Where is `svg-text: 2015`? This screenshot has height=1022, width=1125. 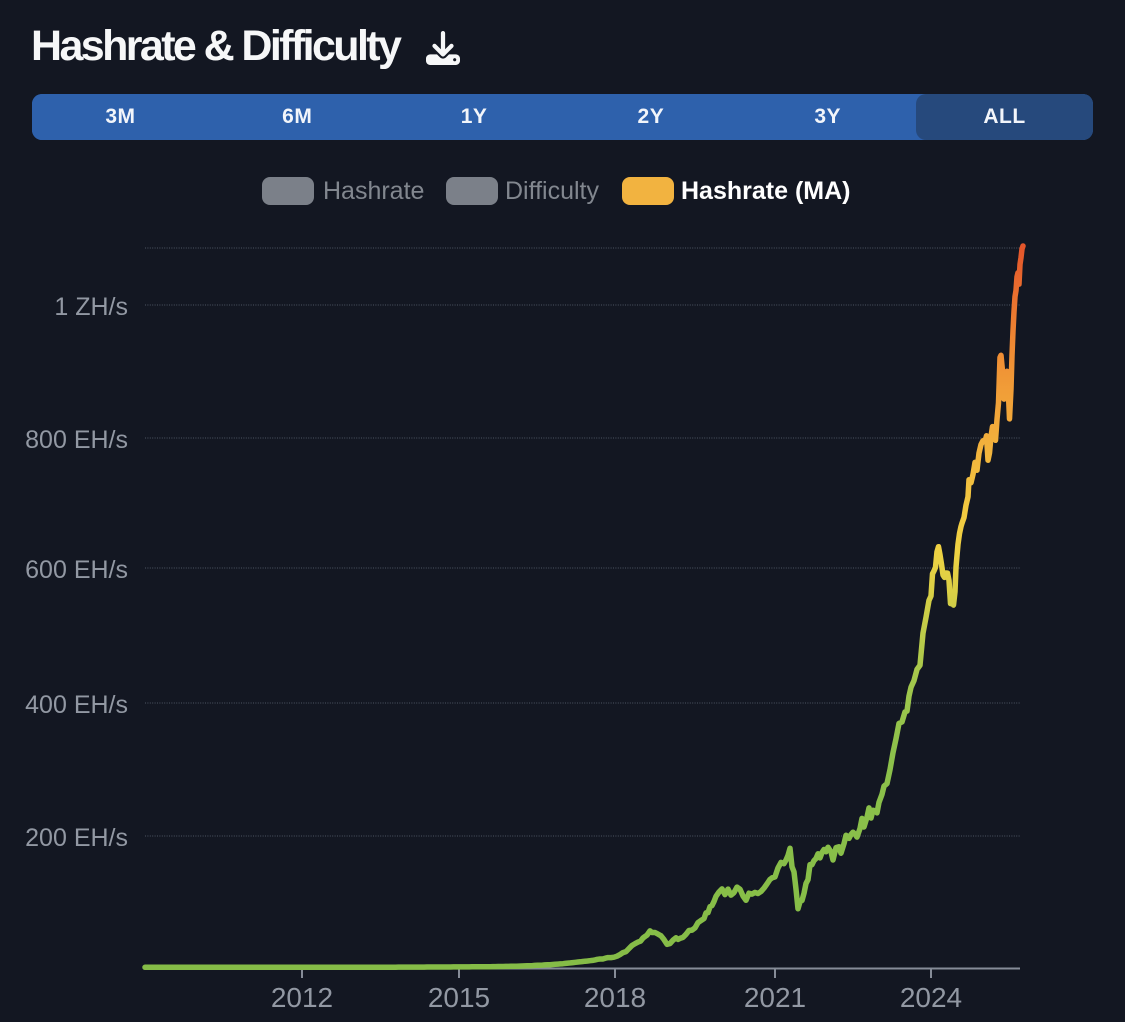
svg-text: 2015 is located at coordinates (459, 997).